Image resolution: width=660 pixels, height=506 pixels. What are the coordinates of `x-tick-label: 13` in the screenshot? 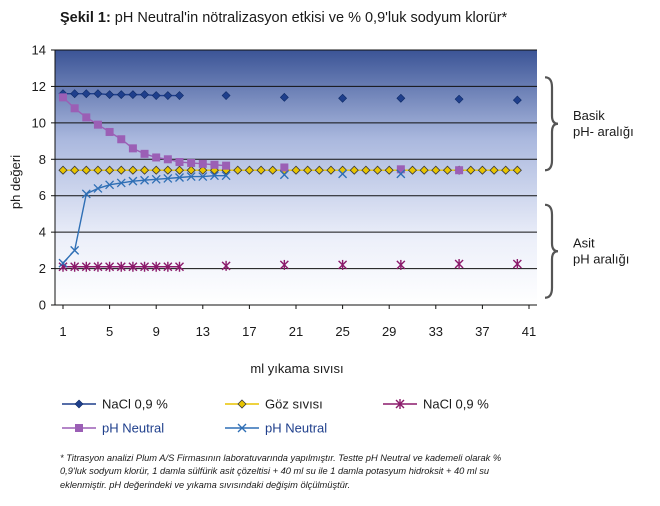 It's located at (203, 331).